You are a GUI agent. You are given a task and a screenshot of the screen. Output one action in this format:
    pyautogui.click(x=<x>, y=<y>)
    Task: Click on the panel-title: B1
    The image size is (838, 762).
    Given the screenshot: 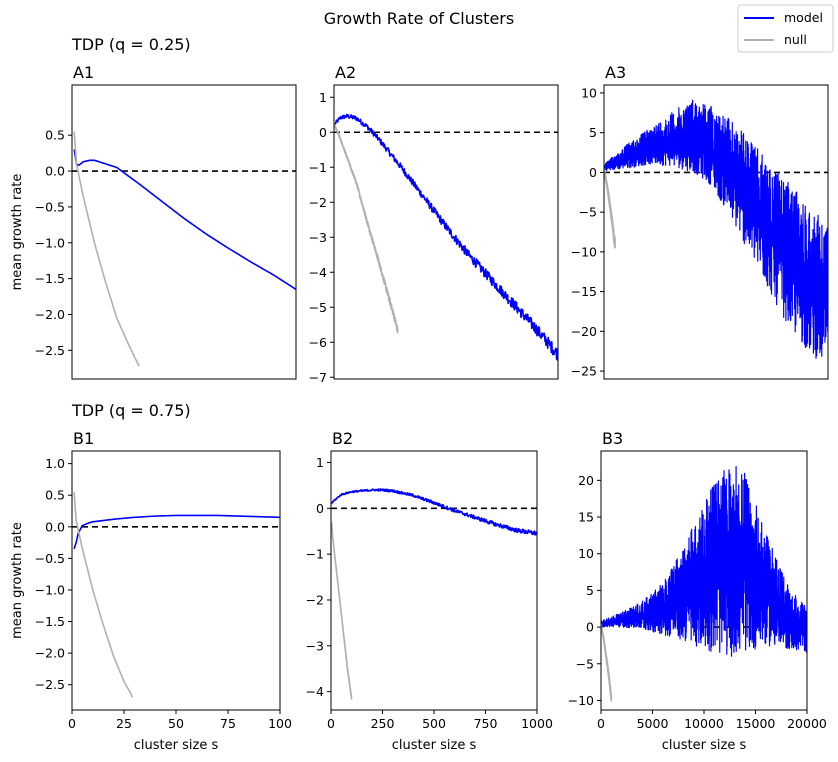 What is the action you would take?
    pyautogui.click(x=83, y=438)
    